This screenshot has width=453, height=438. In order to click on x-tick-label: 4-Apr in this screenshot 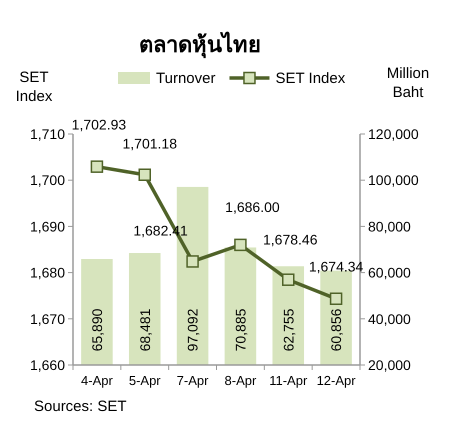, I will do `click(97, 380)`.